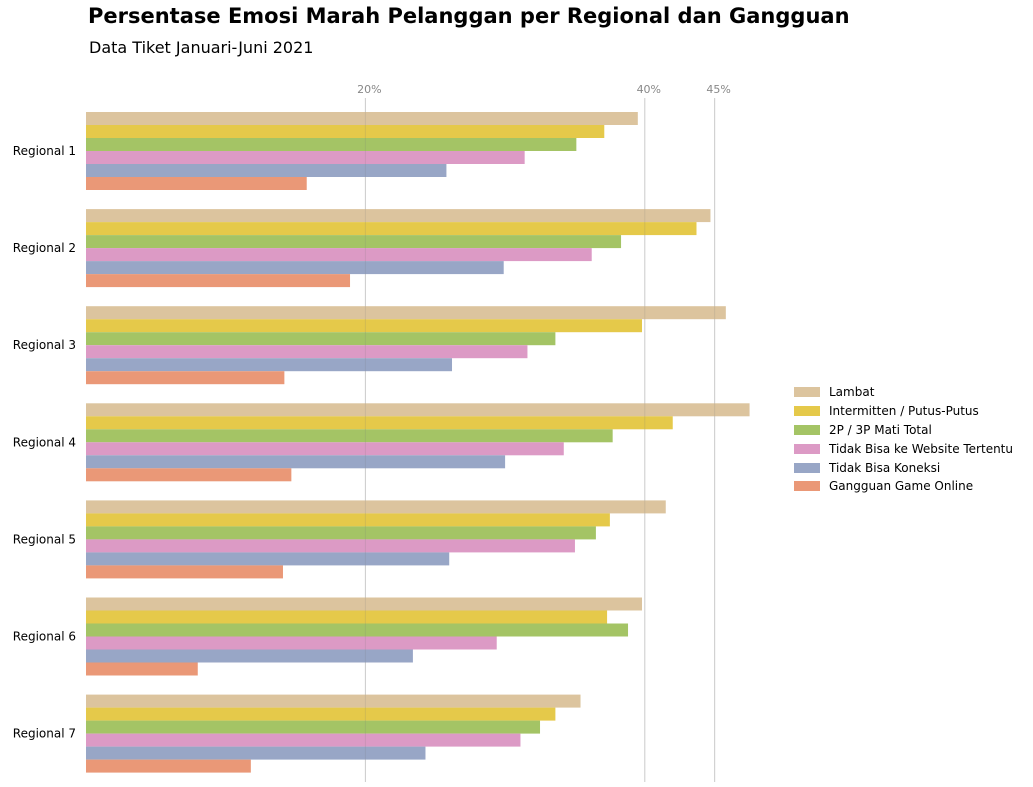 The height and width of the screenshot is (787, 1033). I want to click on legend-item: Gangguan Game Online, so click(903, 486).